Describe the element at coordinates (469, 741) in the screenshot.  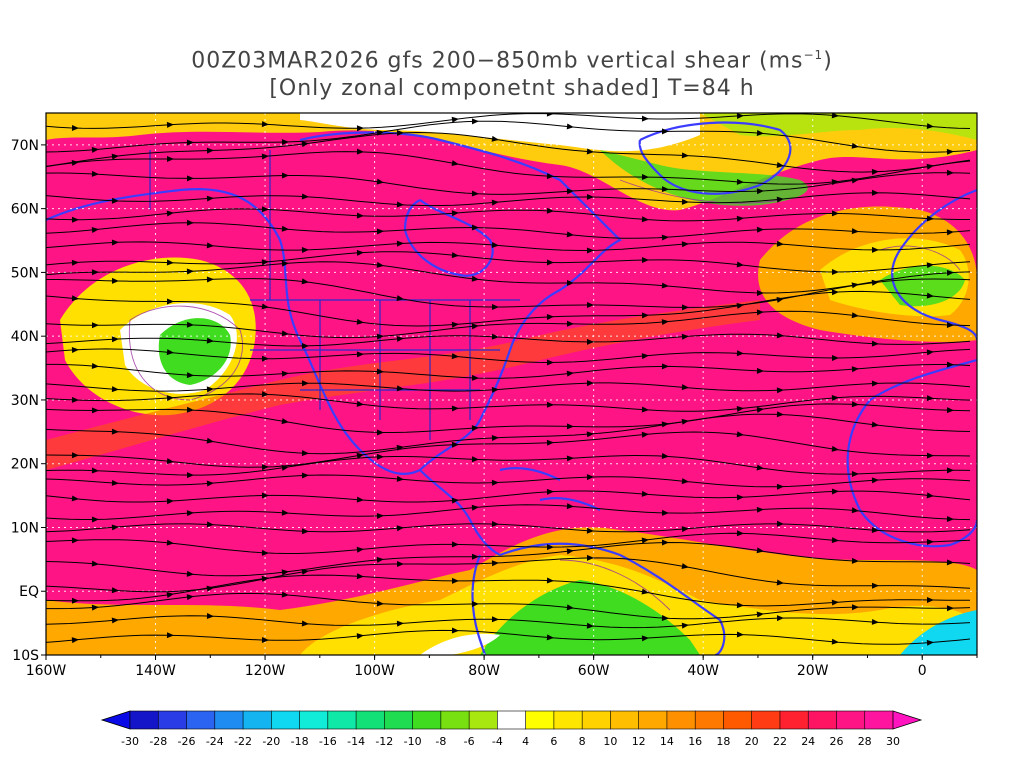
I see `colorbar-label: -6` at that location.